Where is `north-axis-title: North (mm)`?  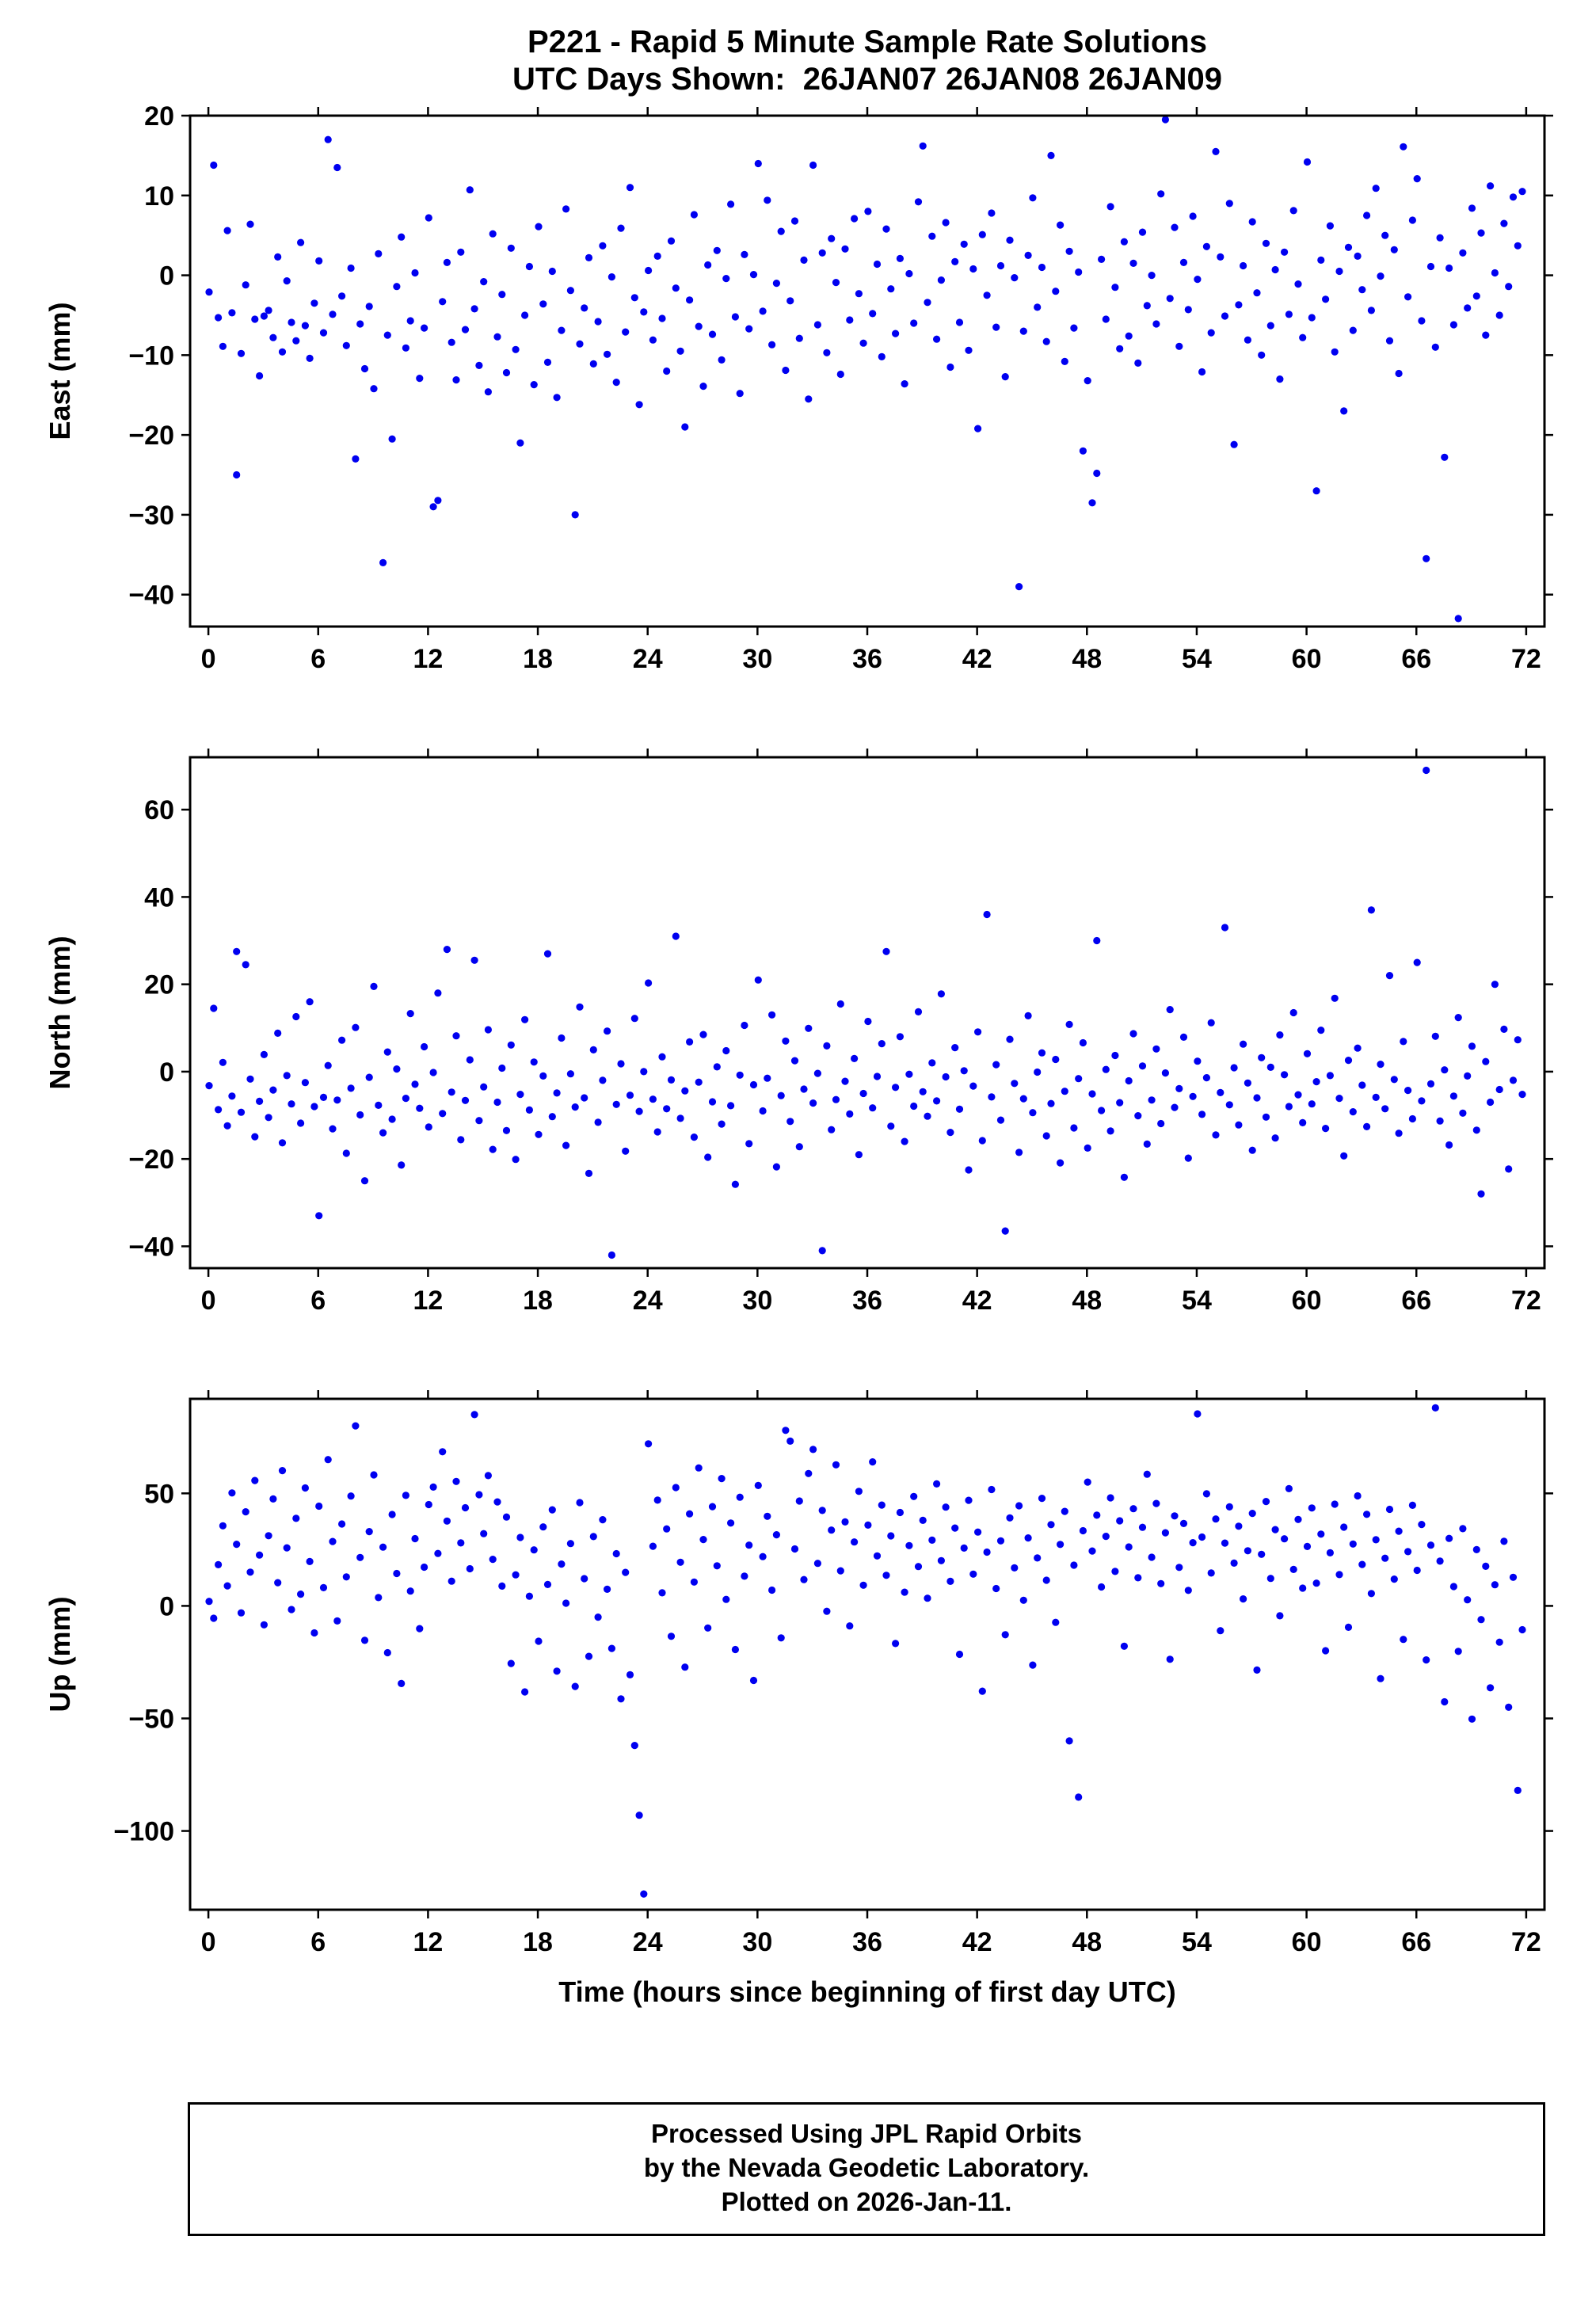
north-axis-title: North (mm) is located at coordinates (60, 1013).